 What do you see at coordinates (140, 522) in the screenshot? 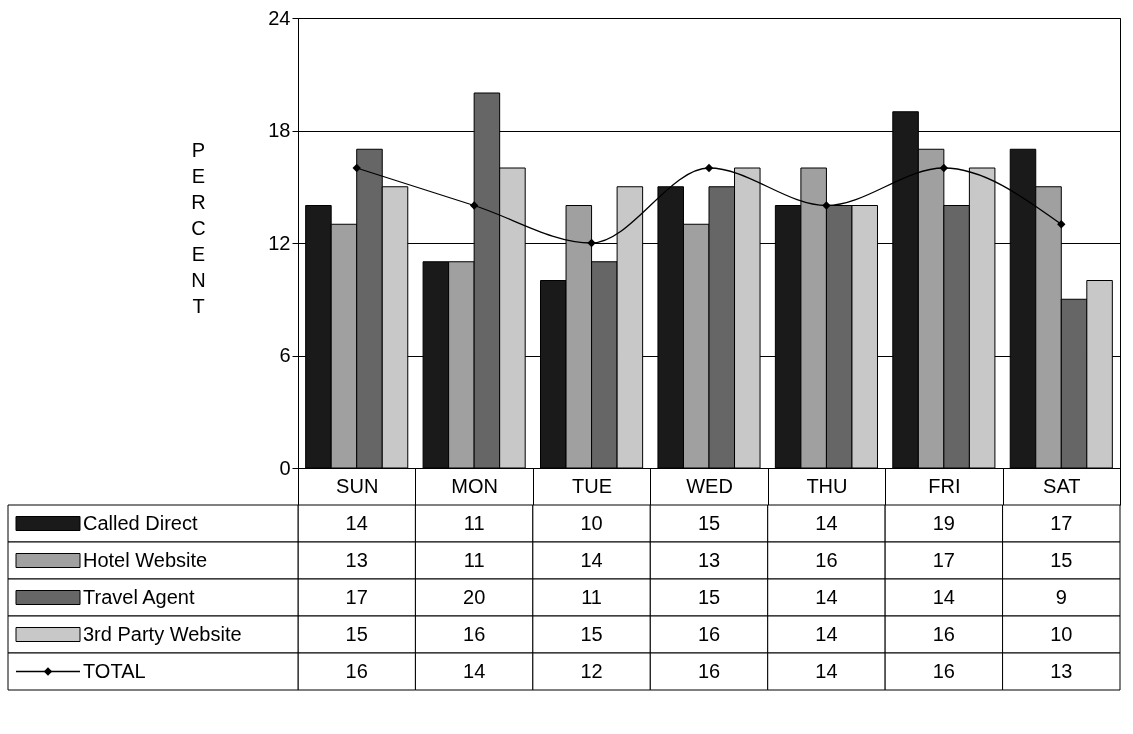
I see `legend-label: Called Direct` at bounding box center [140, 522].